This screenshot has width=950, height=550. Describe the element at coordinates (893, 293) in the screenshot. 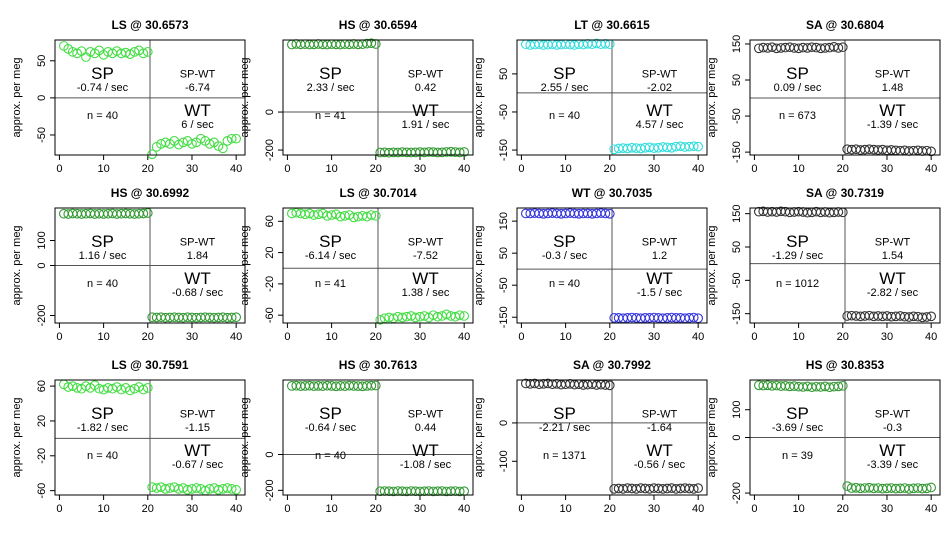

I see `wt-rate: -2.82 / sec` at that location.